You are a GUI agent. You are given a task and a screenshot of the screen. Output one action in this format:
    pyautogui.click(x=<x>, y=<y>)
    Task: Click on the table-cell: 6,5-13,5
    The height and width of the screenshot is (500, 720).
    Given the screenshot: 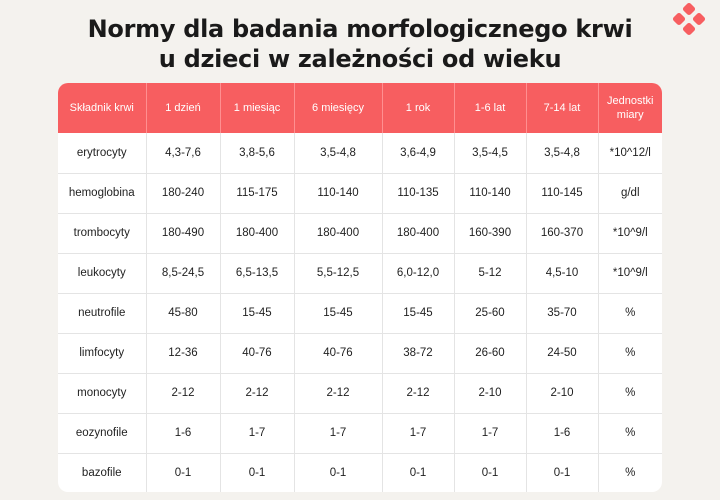 What is the action you would take?
    pyautogui.click(x=257, y=273)
    